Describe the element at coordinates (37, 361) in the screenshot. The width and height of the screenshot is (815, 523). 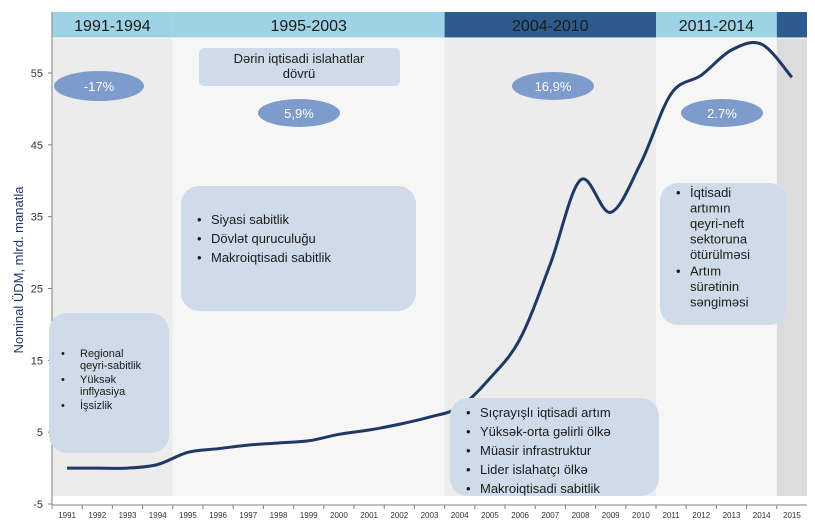
I see `y-tick-label-2: 15` at that location.